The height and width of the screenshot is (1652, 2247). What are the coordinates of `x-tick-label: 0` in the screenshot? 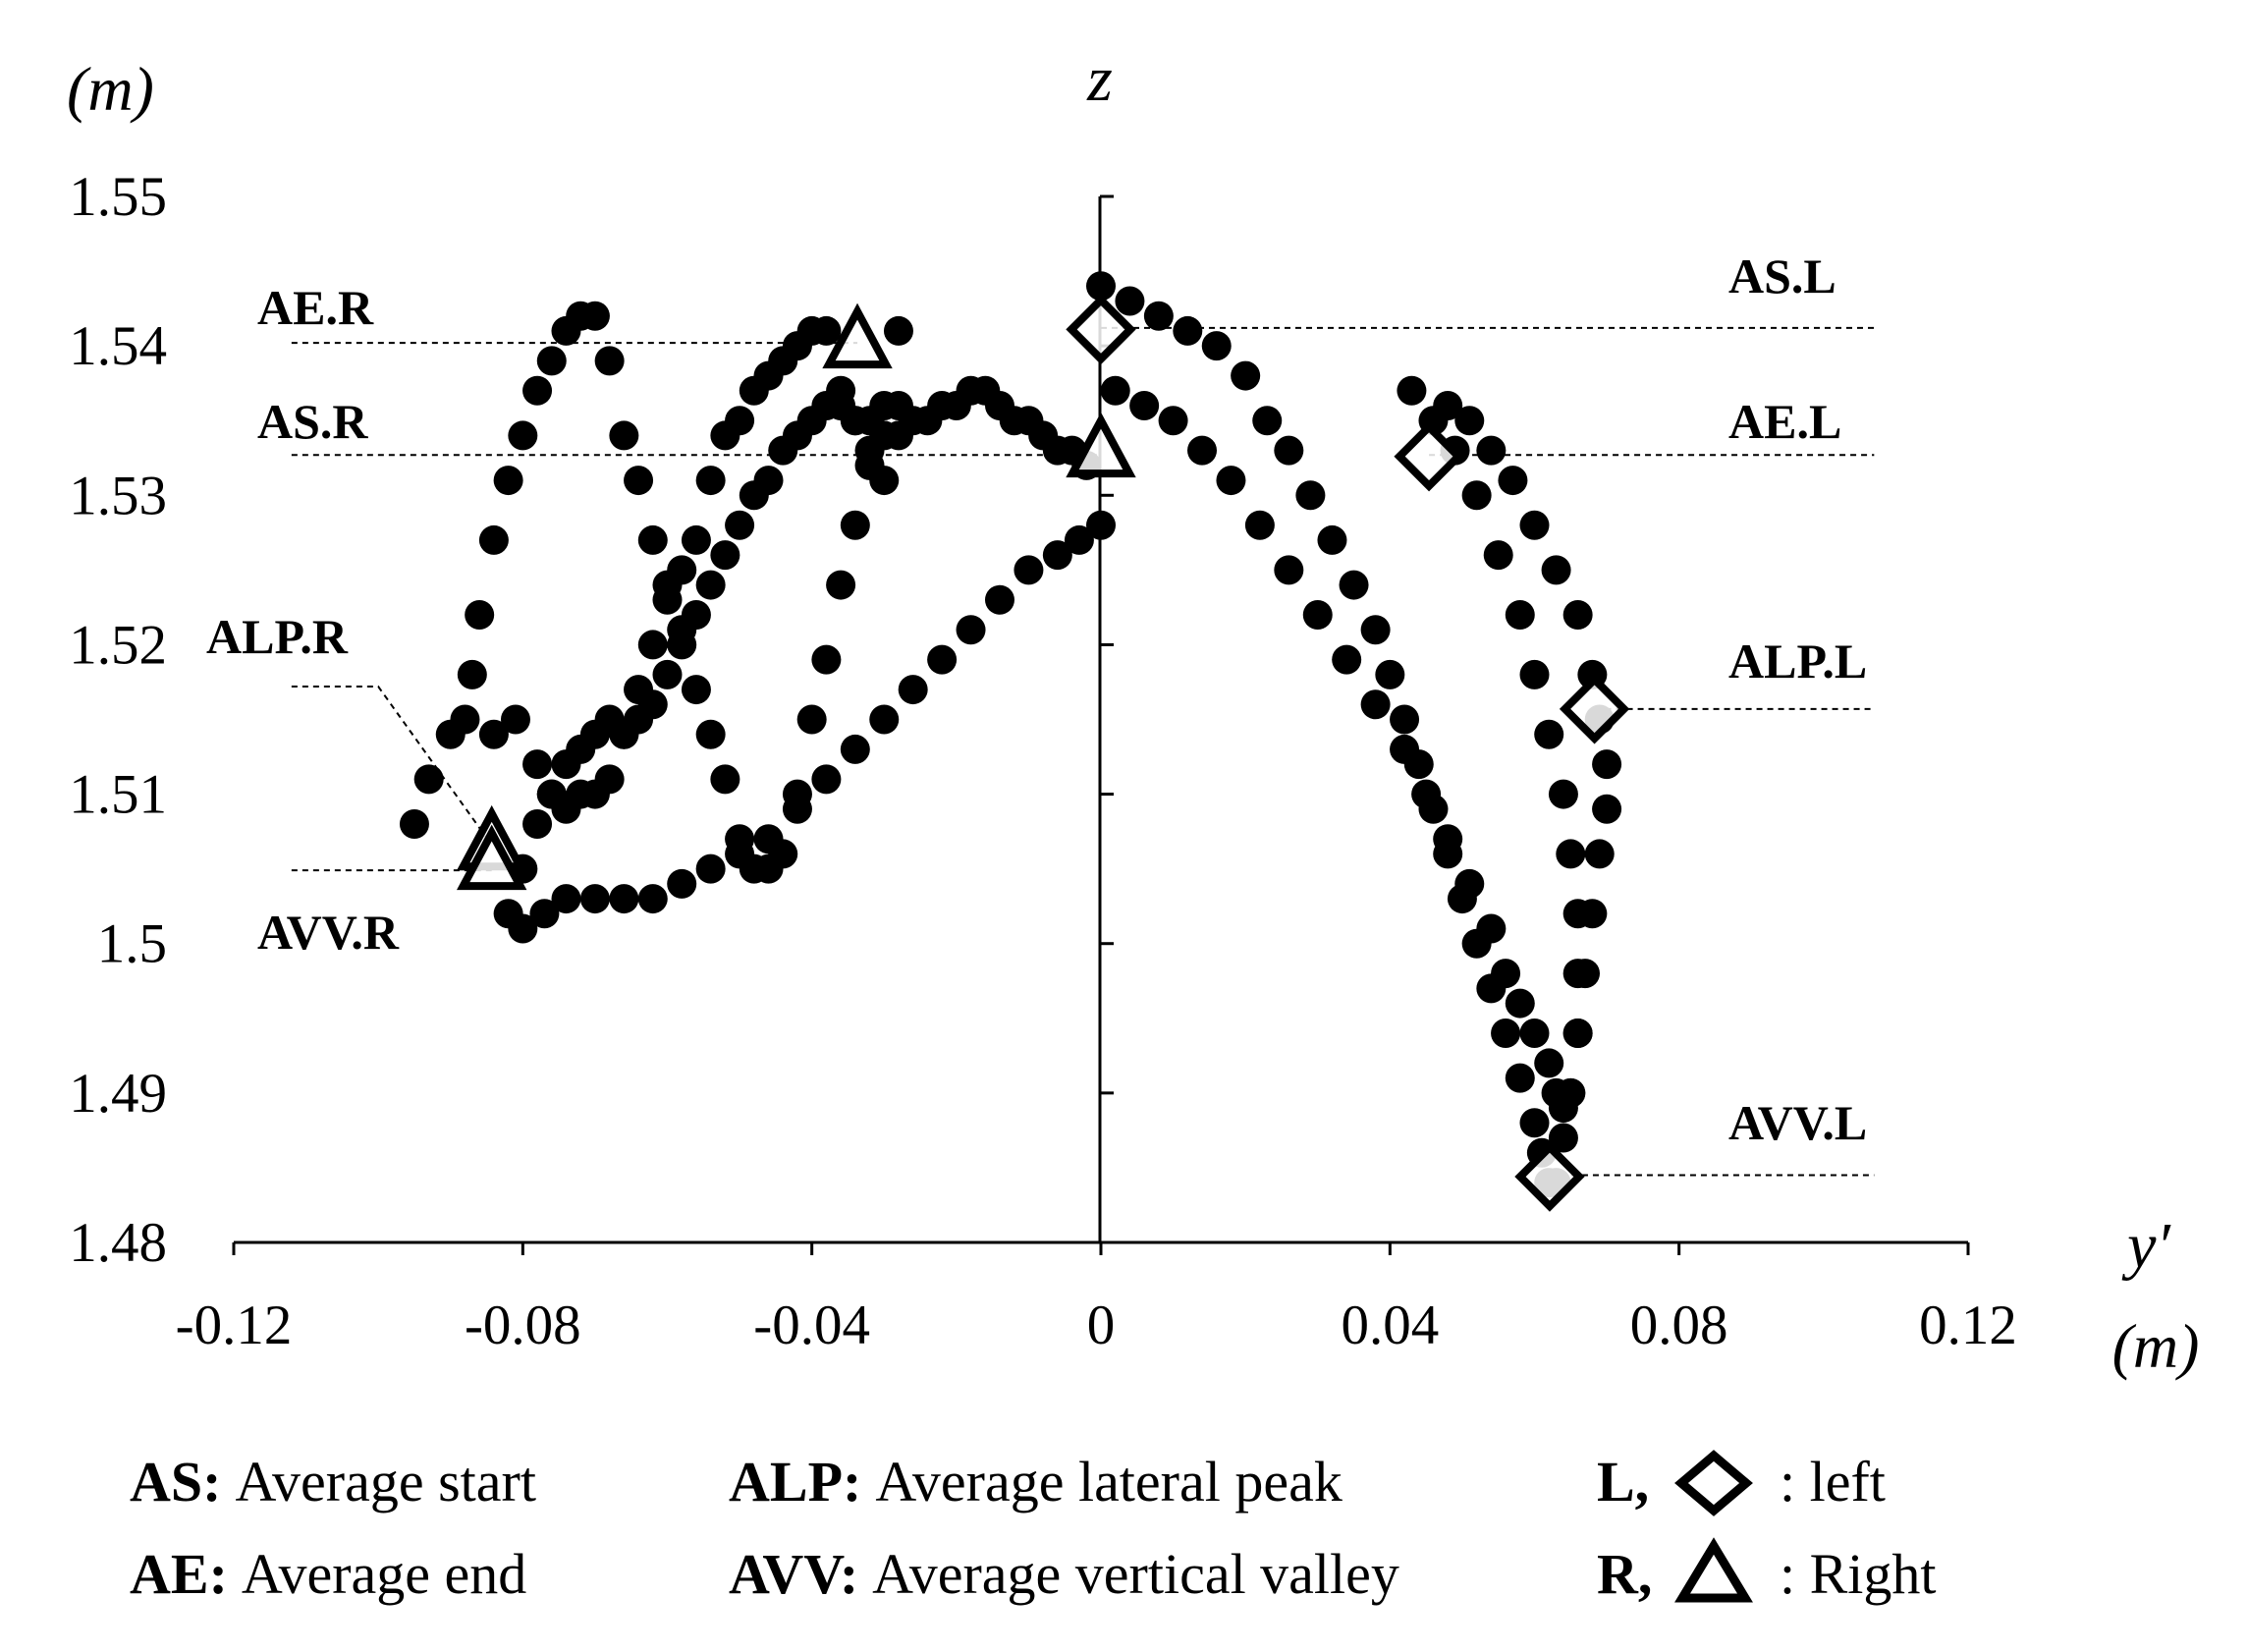 It's located at (1101, 1325).